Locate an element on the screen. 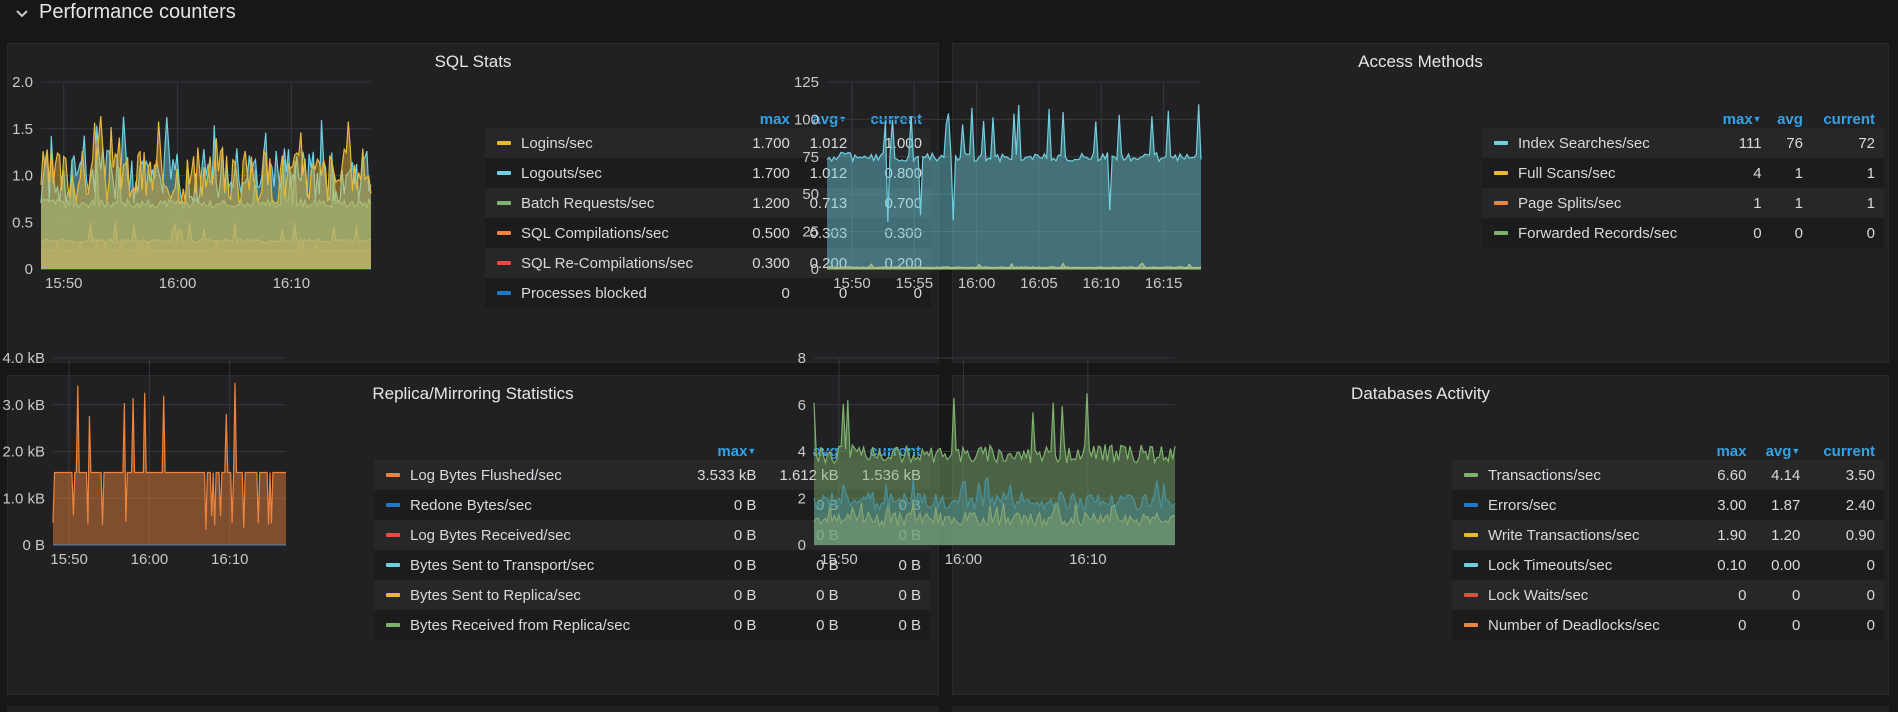 The width and height of the screenshot is (1898, 712). legend-row: Forwarded Records/sec 0 0 0 is located at coordinates (1683, 233).